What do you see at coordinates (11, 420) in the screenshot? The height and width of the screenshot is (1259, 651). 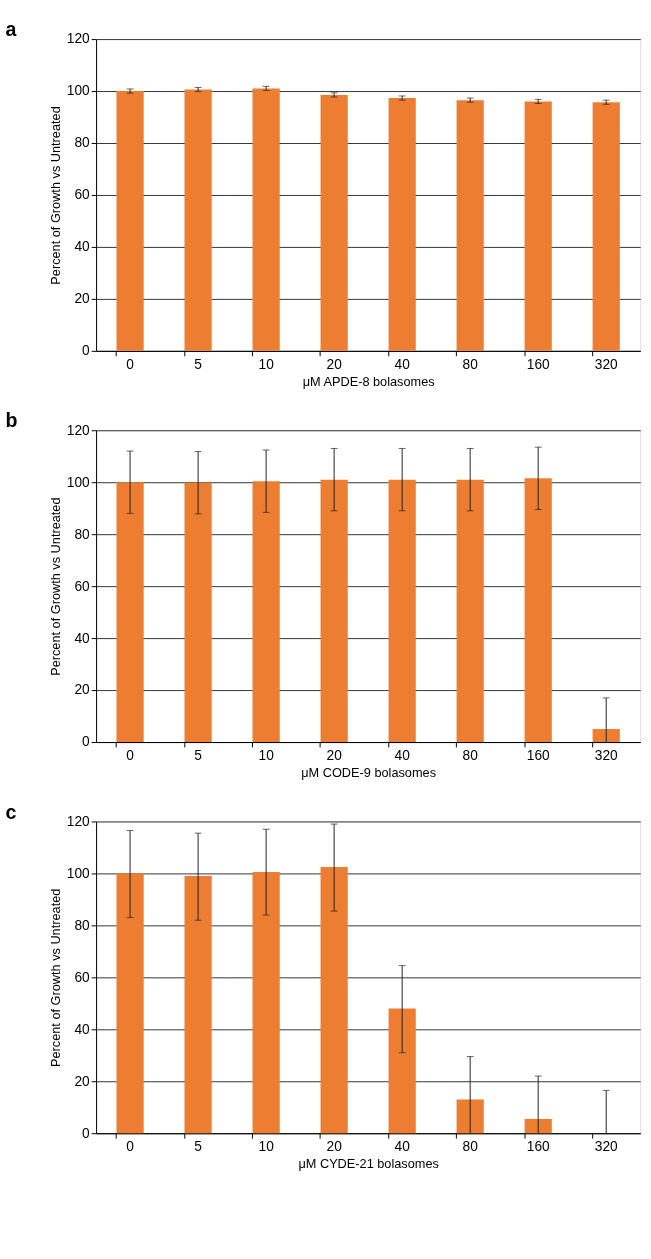 I see `chart-title: b` at bounding box center [11, 420].